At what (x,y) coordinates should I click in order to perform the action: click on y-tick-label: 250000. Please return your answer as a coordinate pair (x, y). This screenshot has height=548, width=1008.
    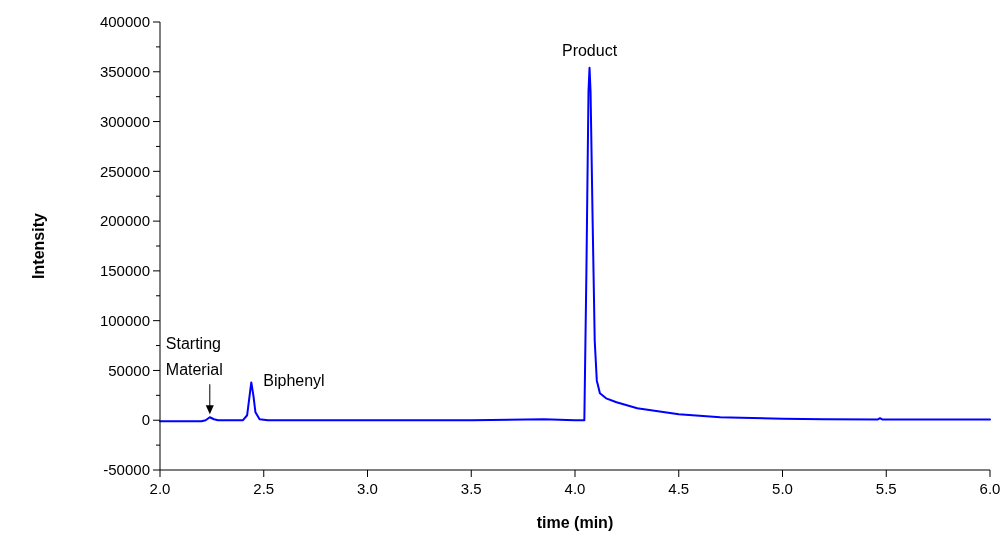
    Looking at the image, I should click on (124, 171).